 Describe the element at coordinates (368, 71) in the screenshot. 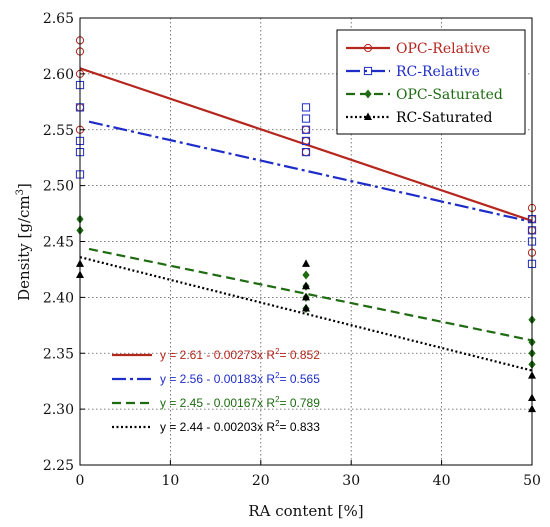

I see `legend-marker-rc-relative` at that location.